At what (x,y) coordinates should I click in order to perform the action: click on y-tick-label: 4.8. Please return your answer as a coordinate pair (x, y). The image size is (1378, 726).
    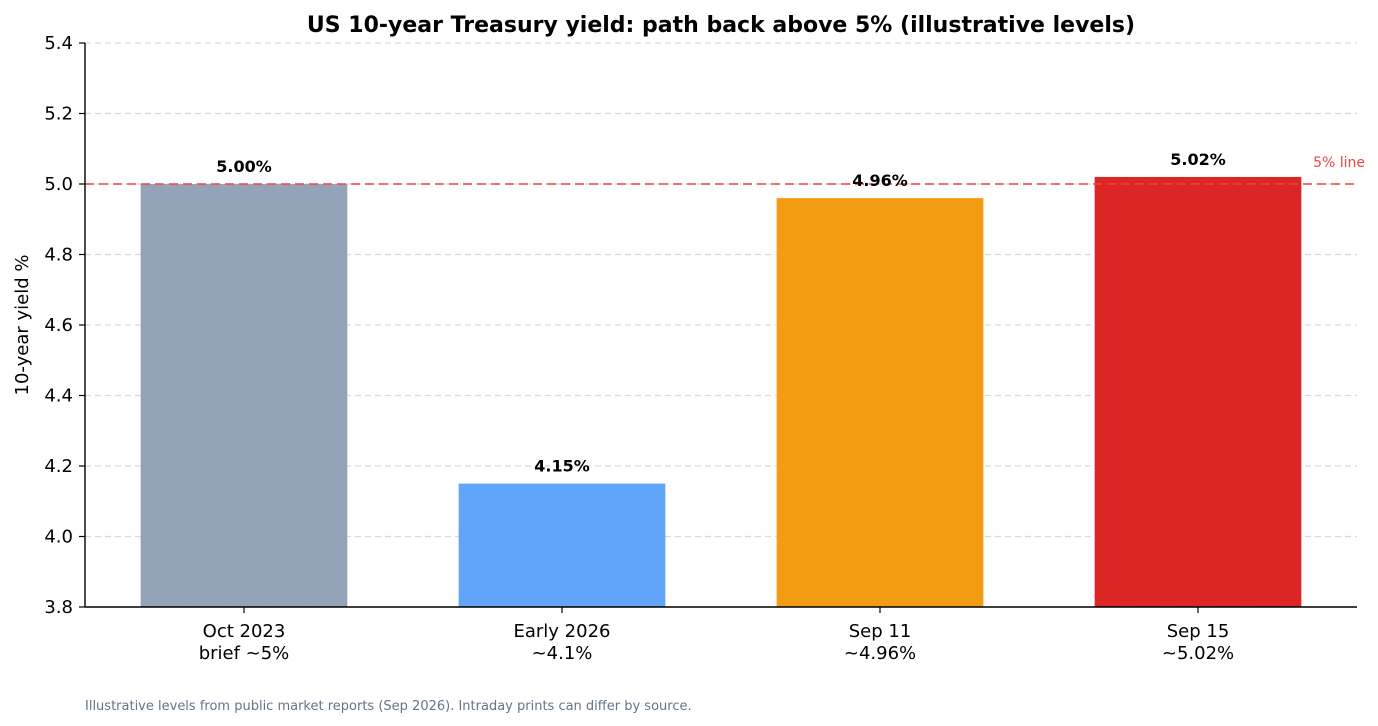
    Looking at the image, I should click on (58, 255).